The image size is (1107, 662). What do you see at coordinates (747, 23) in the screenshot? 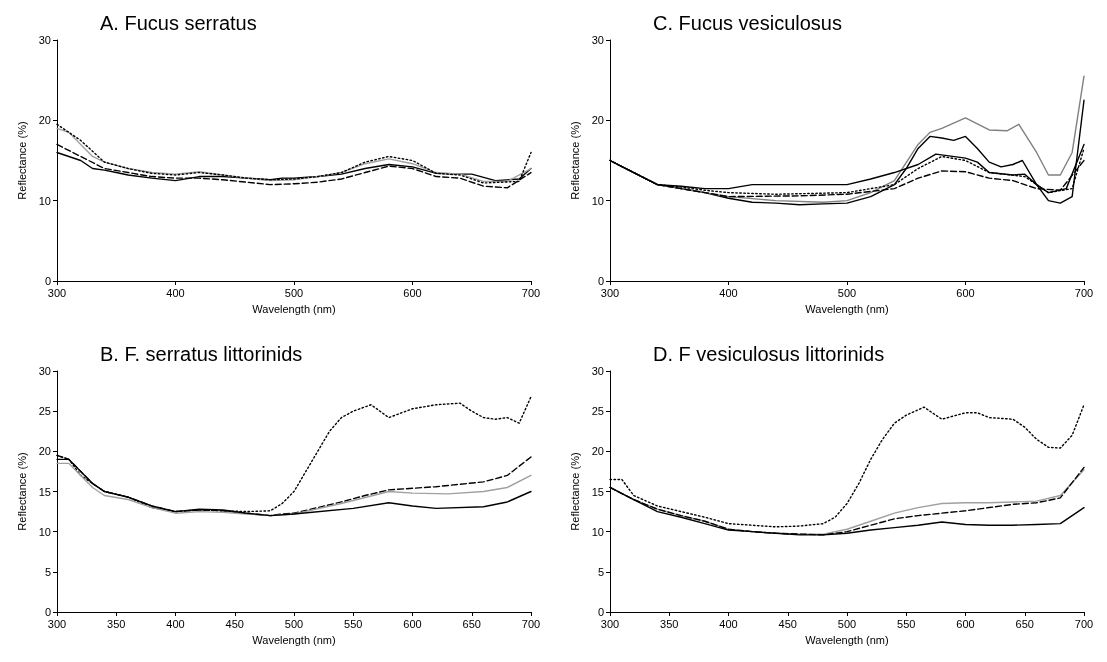
I see `chart-title: C. Fucus vesiculosus` at bounding box center [747, 23].